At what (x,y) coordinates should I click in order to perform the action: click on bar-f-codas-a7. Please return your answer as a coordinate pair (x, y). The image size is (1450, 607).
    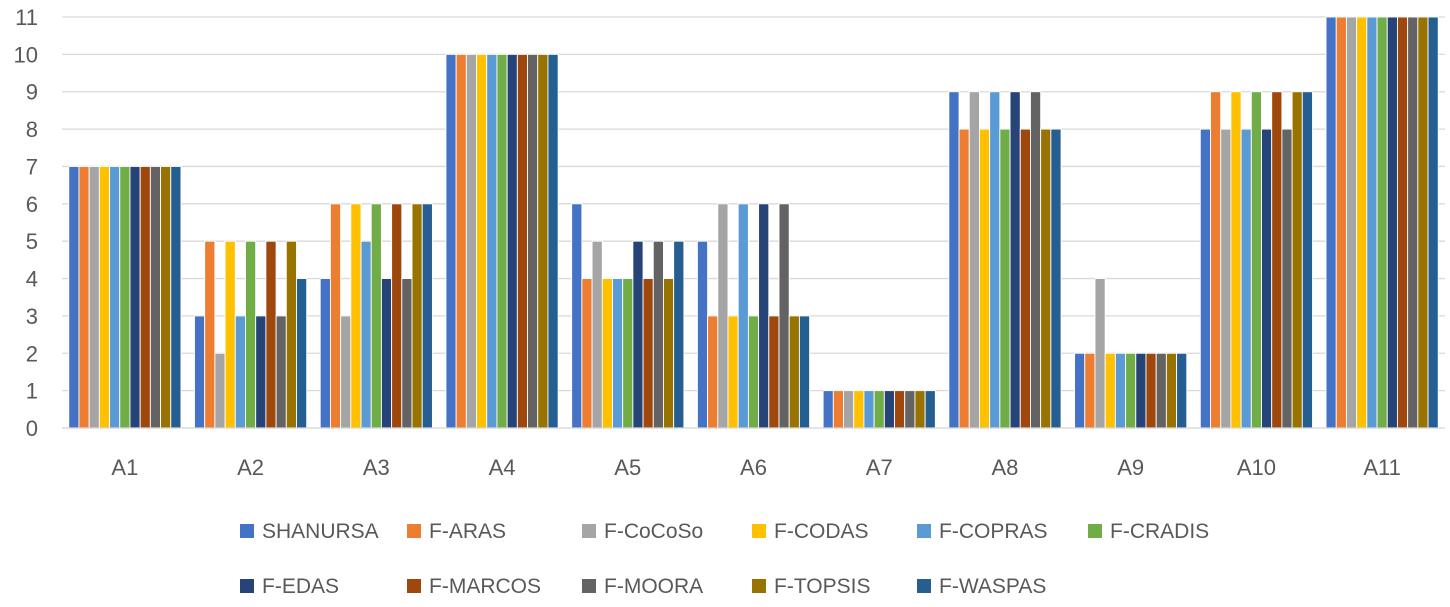
    Looking at the image, I should click on (859, 409).